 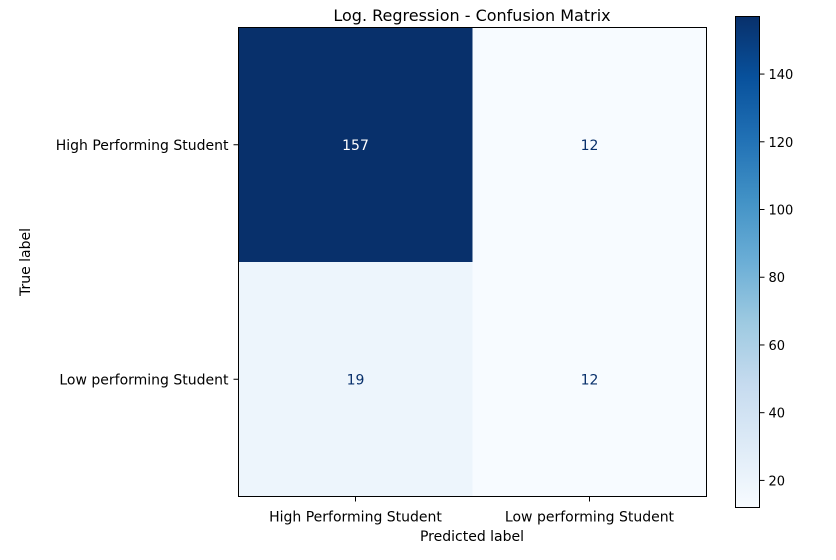 What do you see at coordinates (777, 481) in the screenshot?
I see `colorbar-tick-label: 20` at bounding box center [777, 481].